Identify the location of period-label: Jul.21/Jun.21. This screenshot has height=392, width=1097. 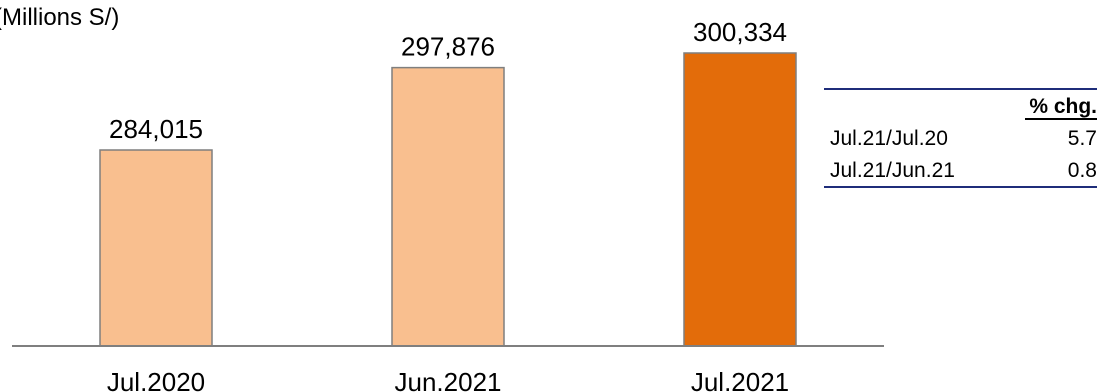
(892, 170).